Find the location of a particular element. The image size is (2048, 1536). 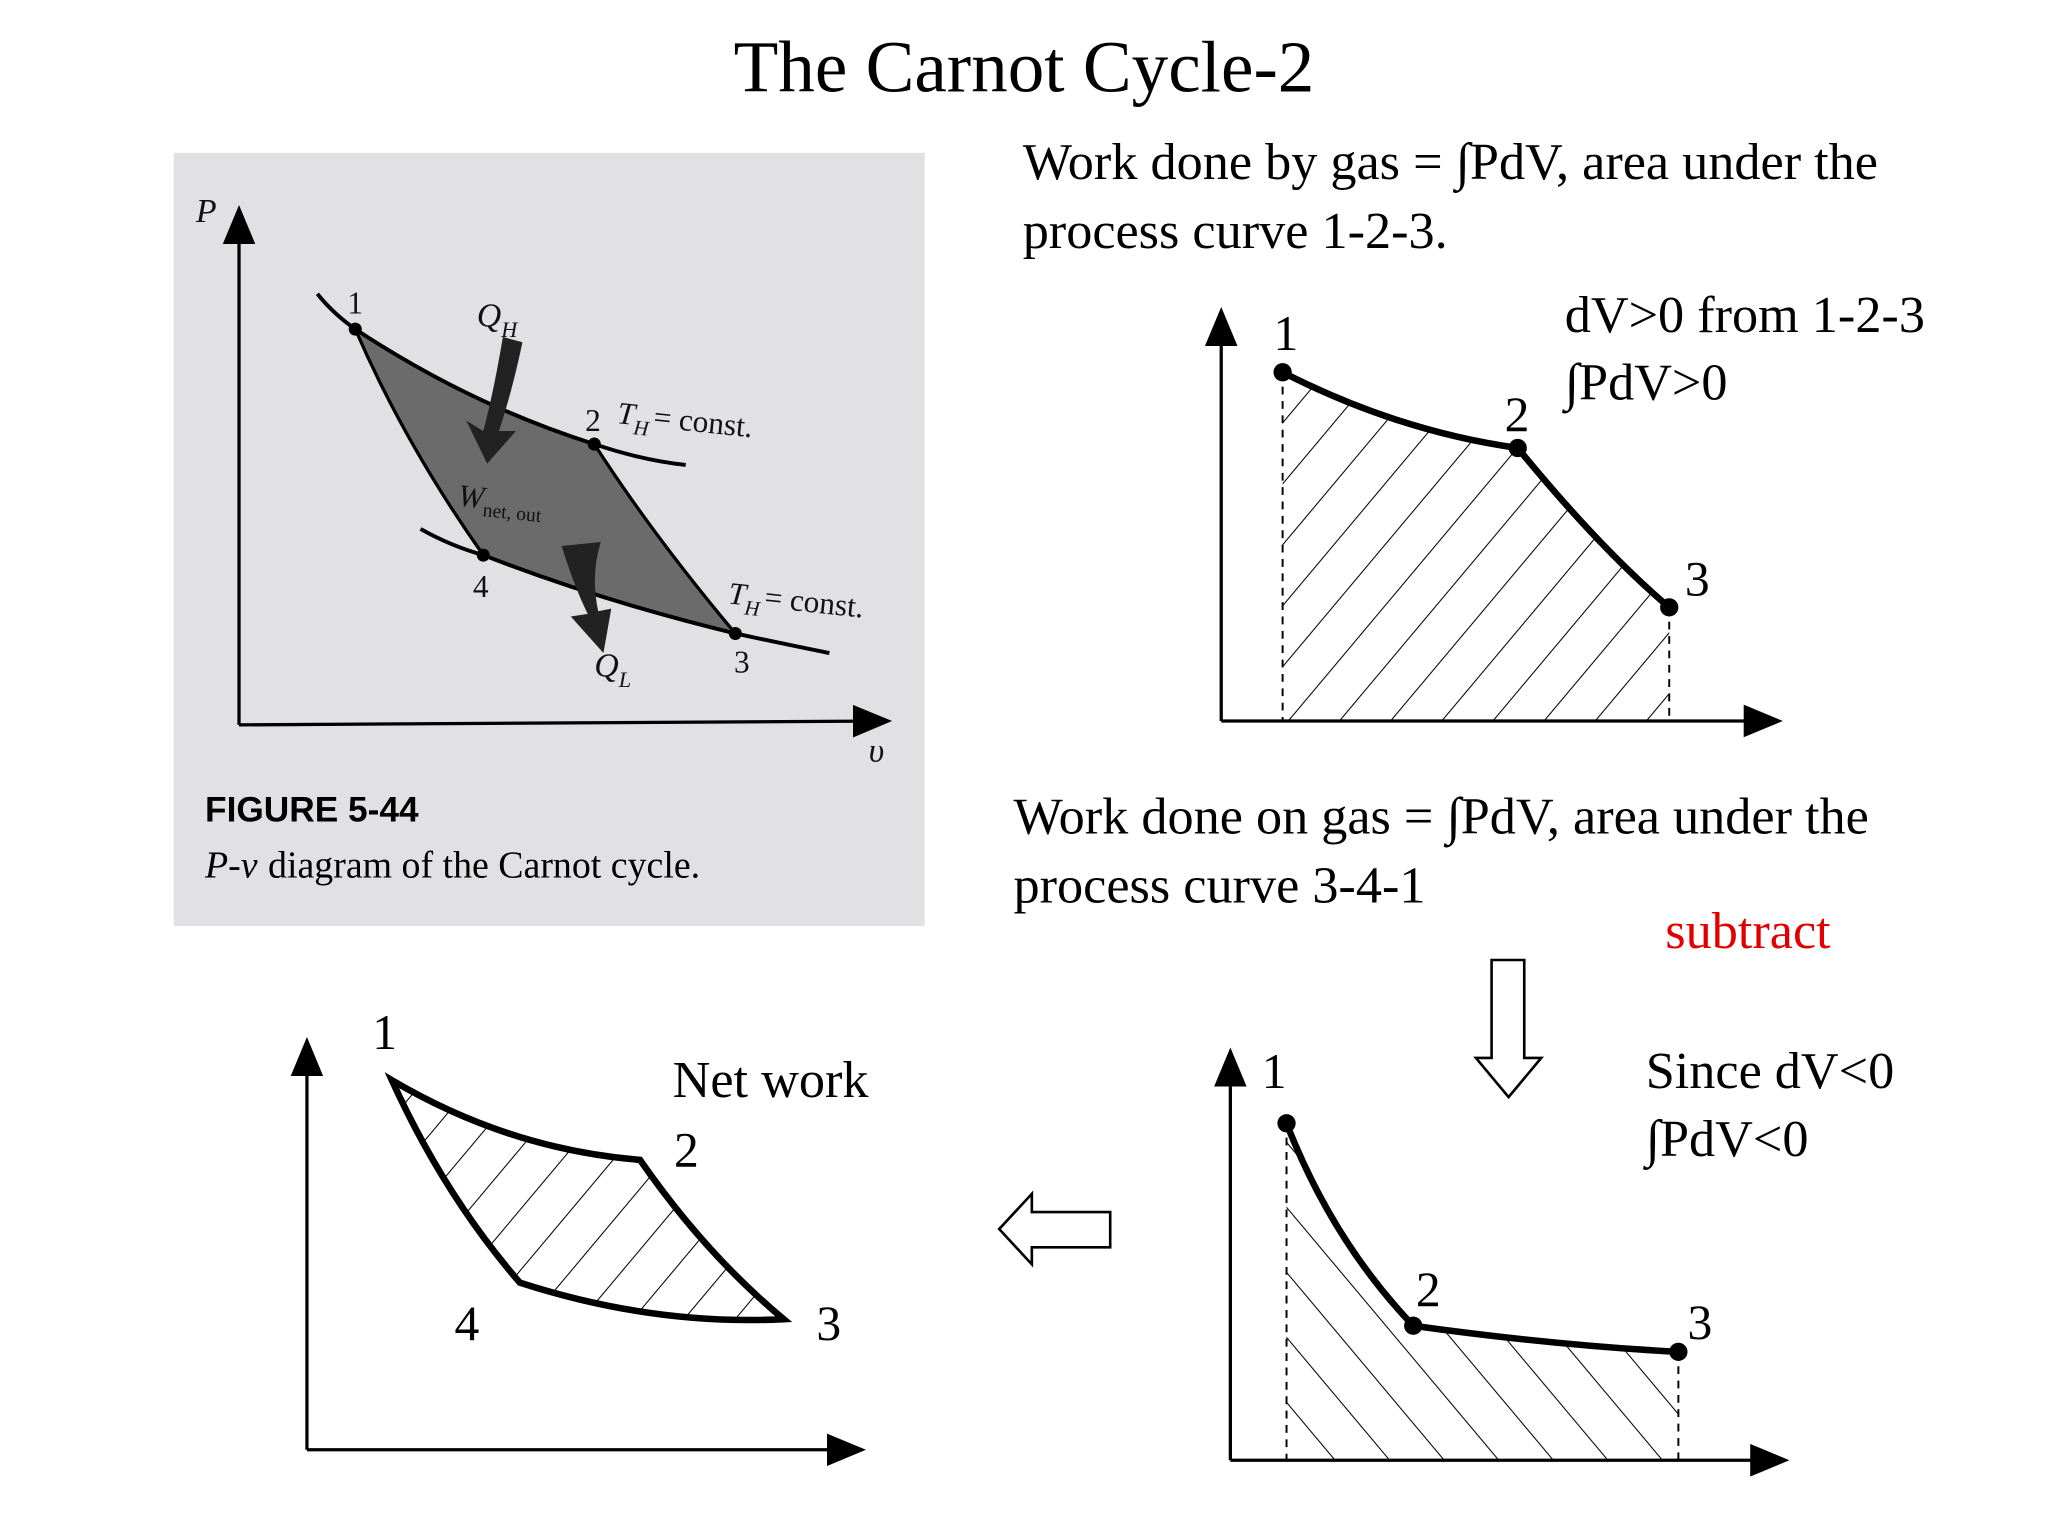

slide-title: The Carnot Cycle-2 is located at coordinates (1024, 66).